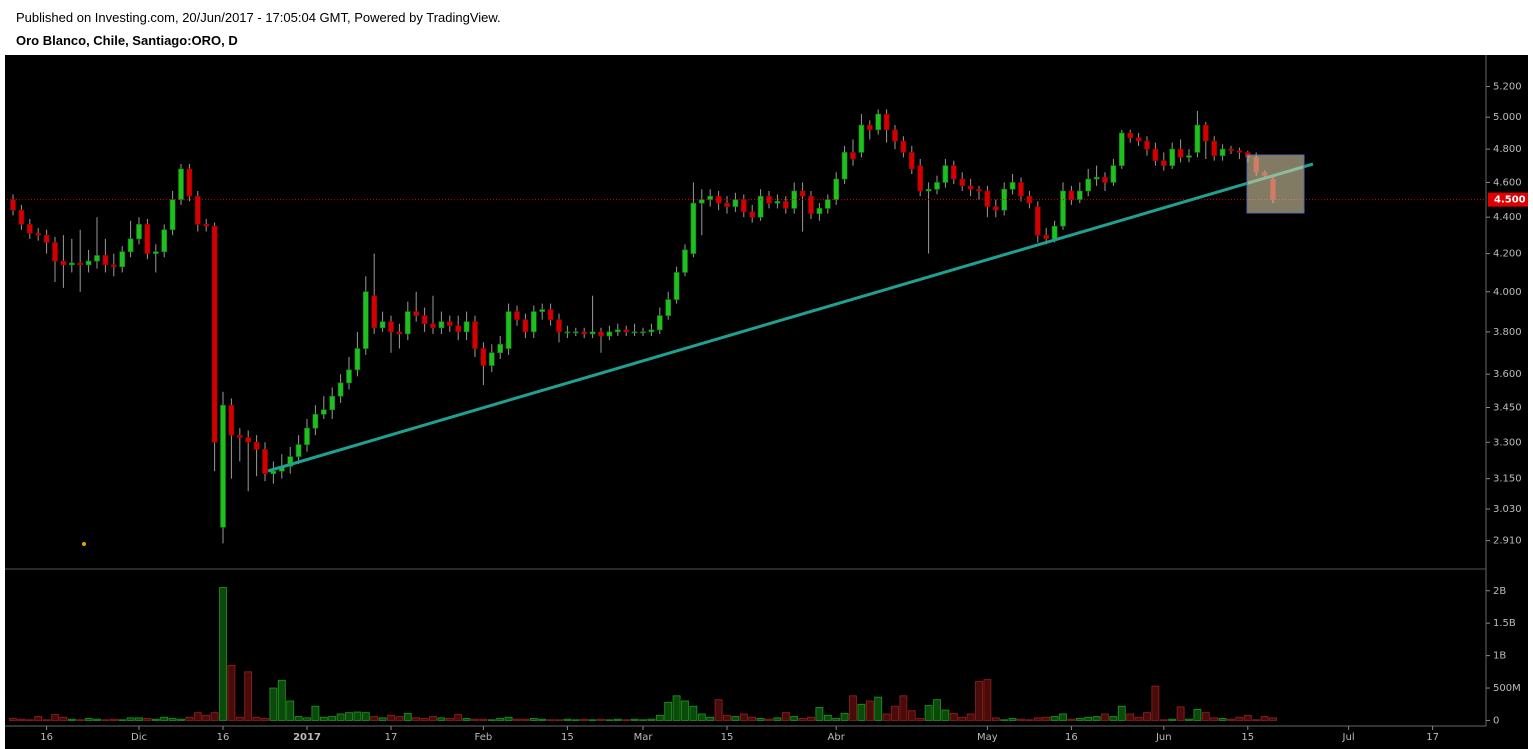  I want to click on y-tick-label: 4.600, so click(1507, 182).